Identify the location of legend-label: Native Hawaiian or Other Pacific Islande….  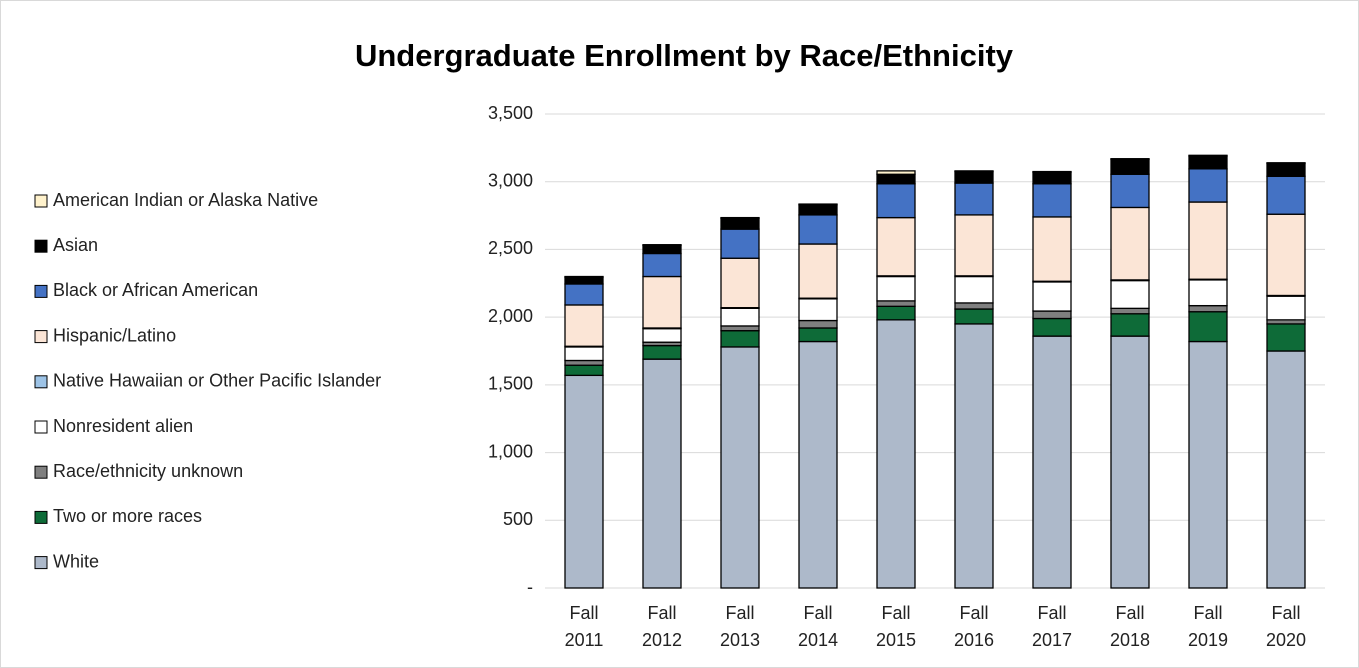
(217, 381).